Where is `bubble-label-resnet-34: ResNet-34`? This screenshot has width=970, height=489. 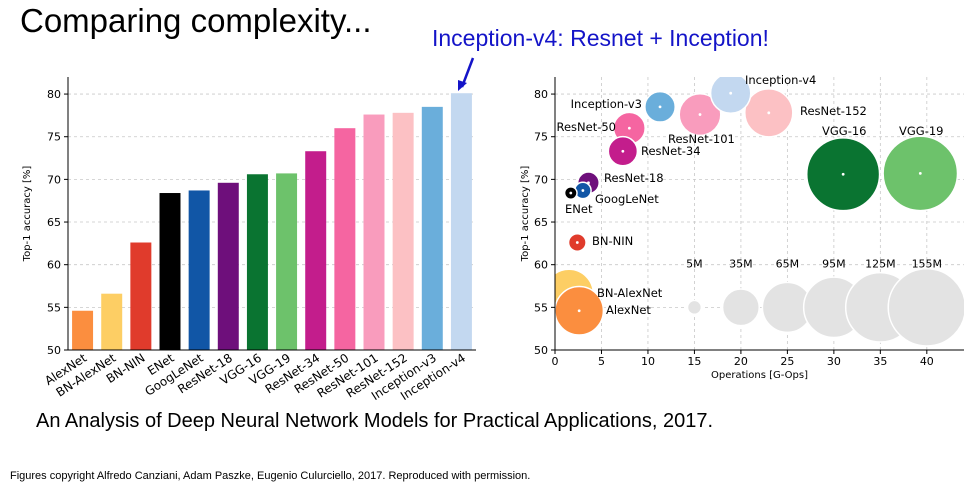
bubble-label-resnet-34: ResNet-34 is located at coordinates (671, 151).